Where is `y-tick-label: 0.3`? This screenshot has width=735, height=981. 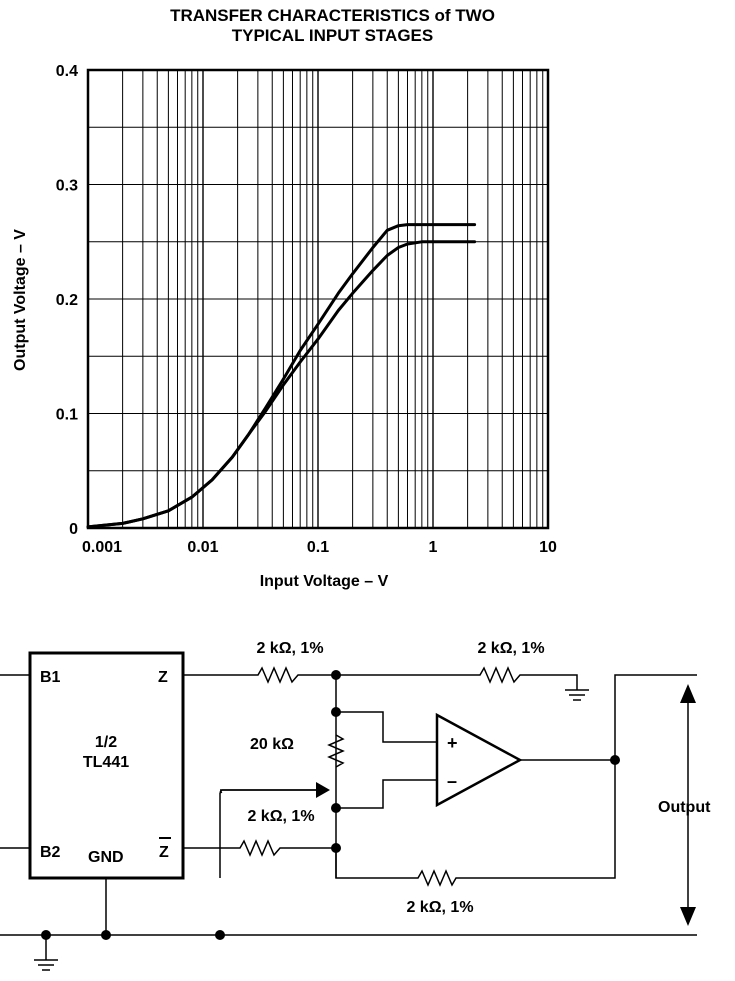
y-tick-label: 0.3 is located at coordinates (67, 186).